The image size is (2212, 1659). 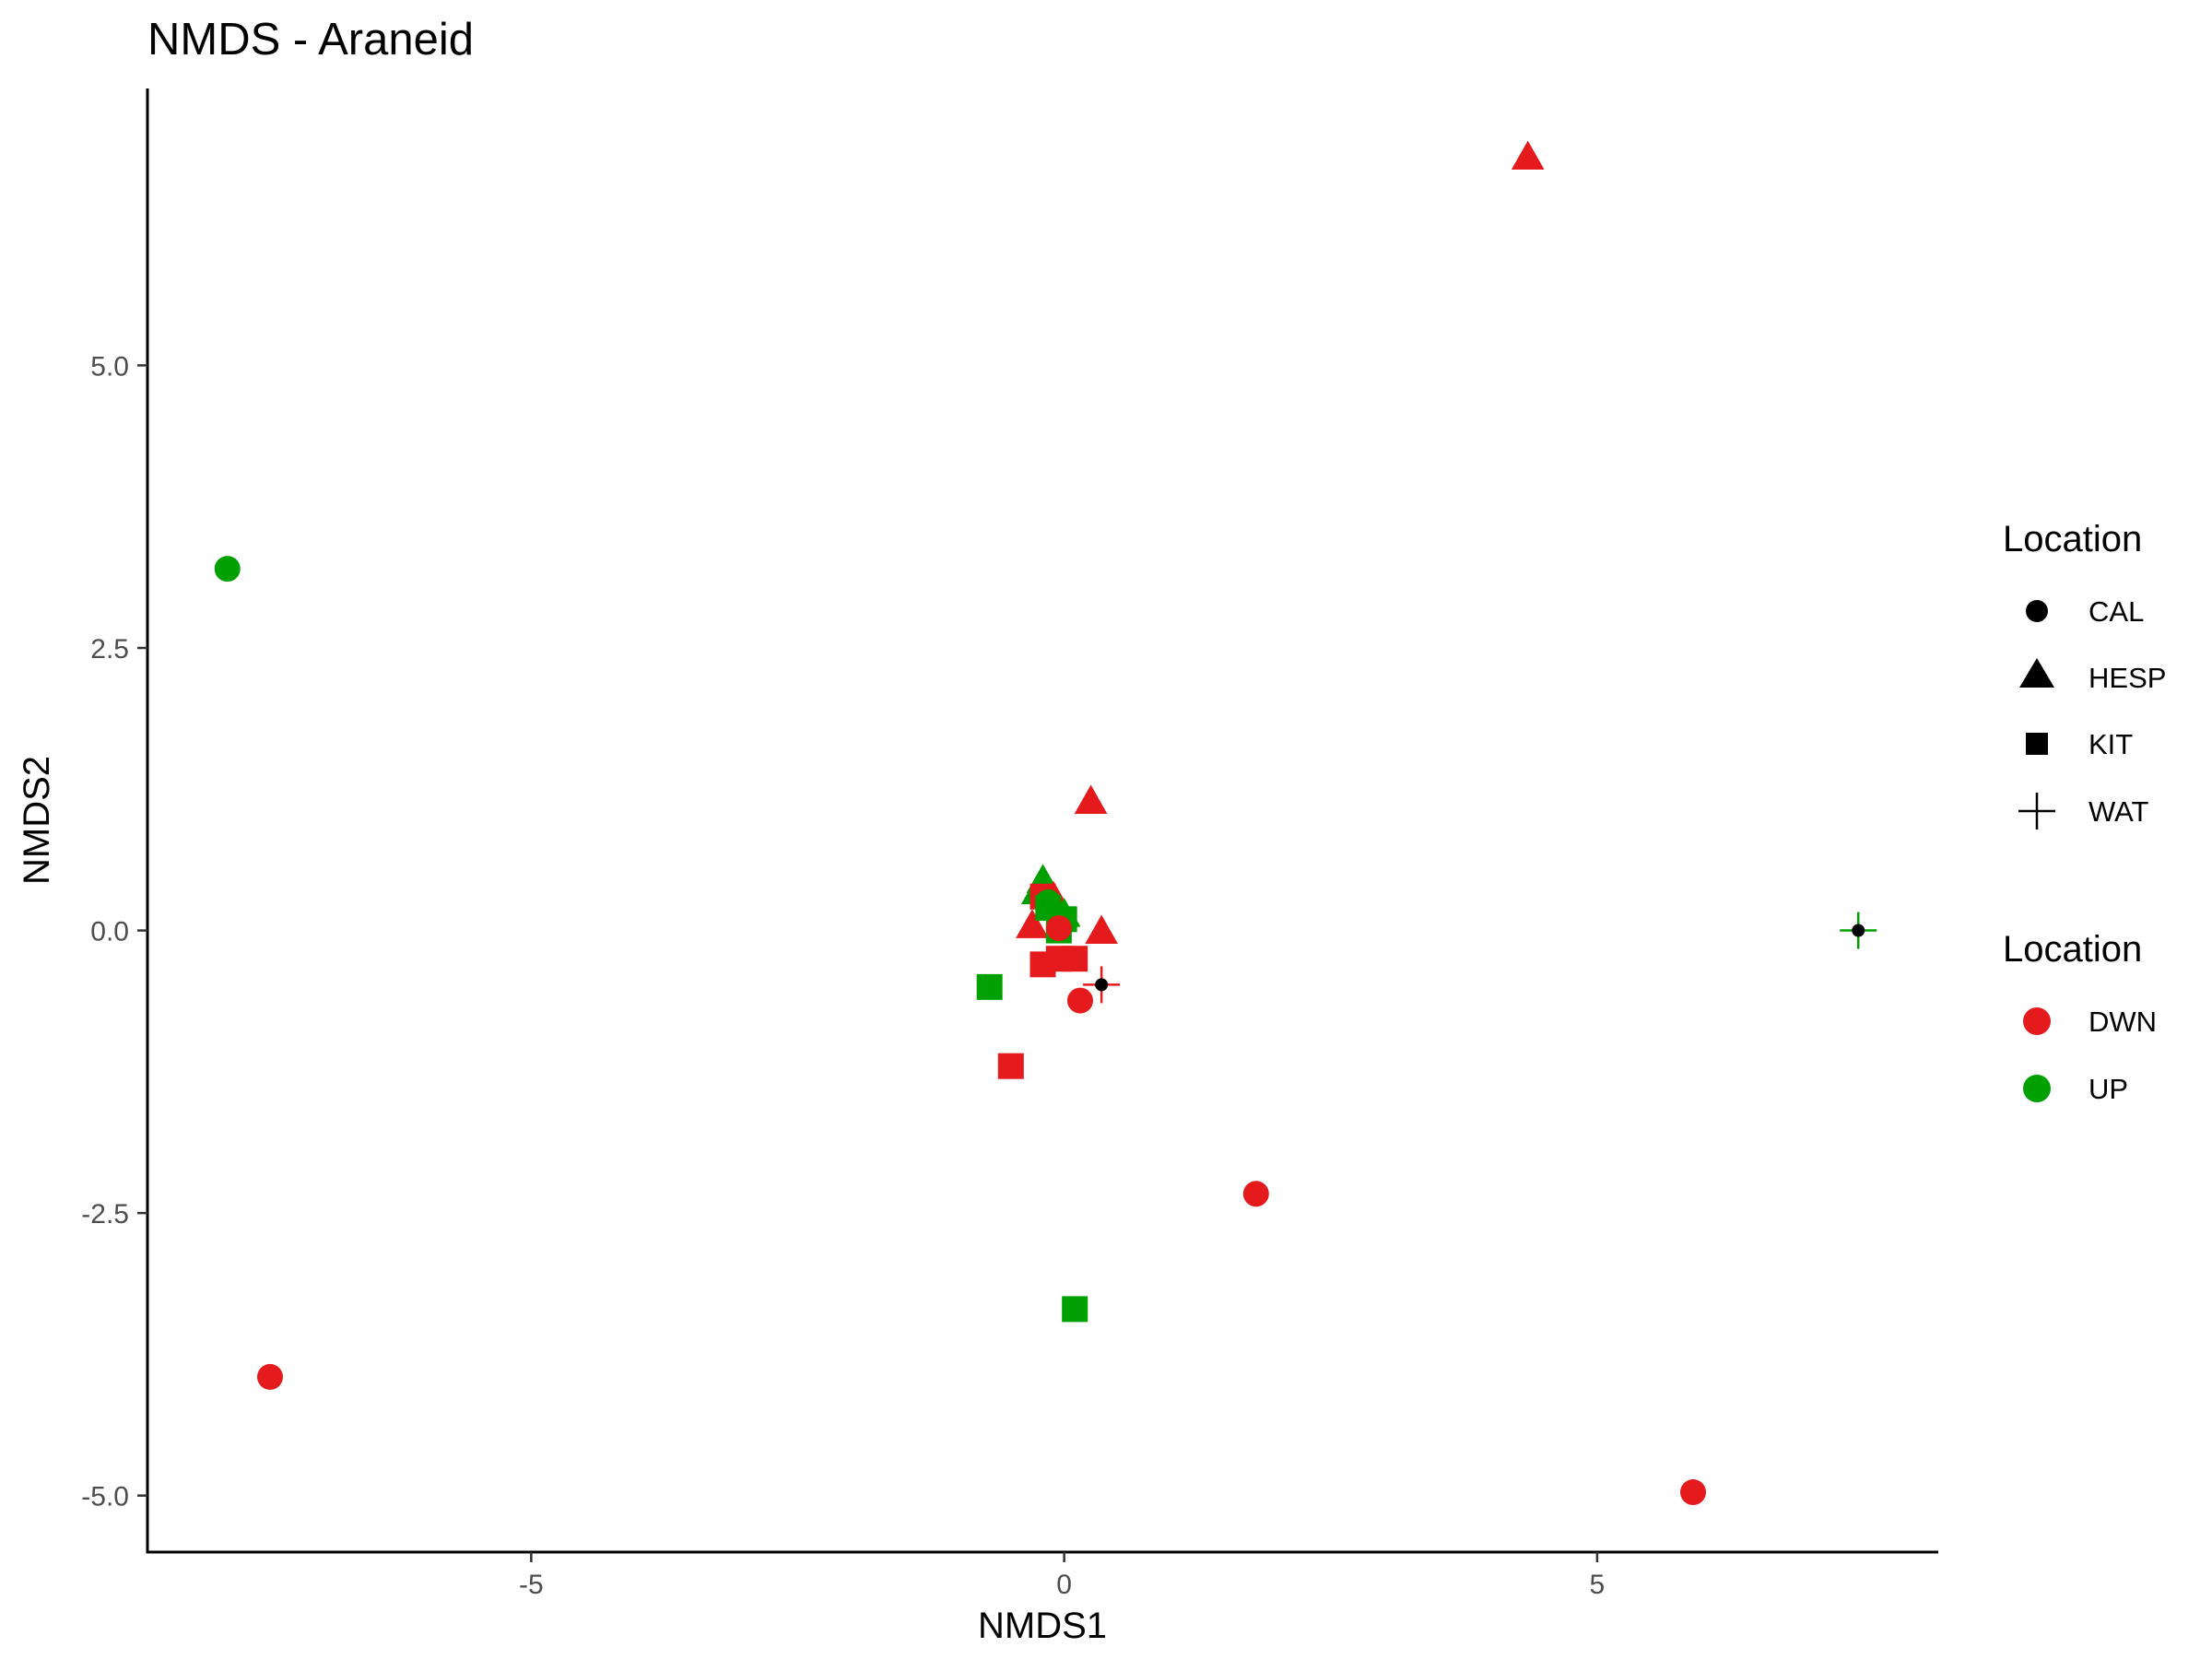 I want to click on circle-icon, so click(x=2037, y=611).